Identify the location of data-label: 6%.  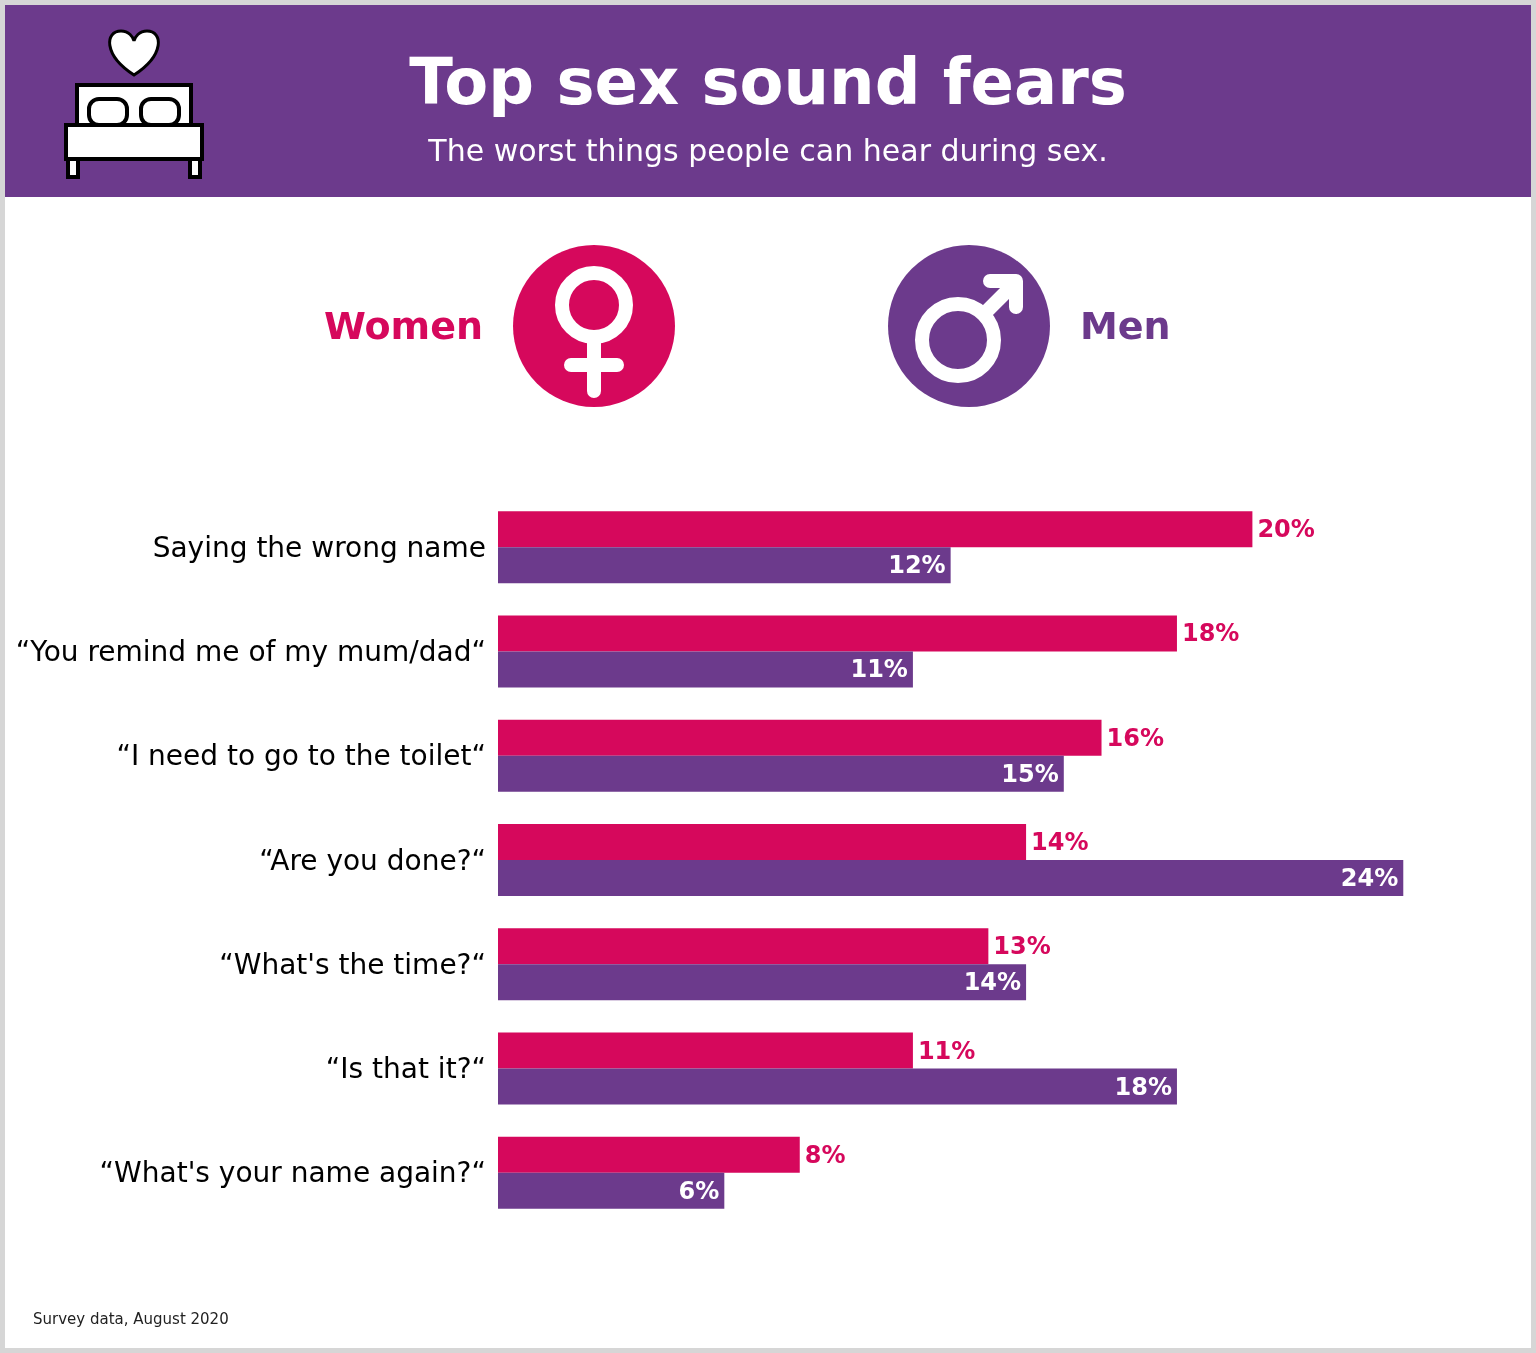
(699, 1190).